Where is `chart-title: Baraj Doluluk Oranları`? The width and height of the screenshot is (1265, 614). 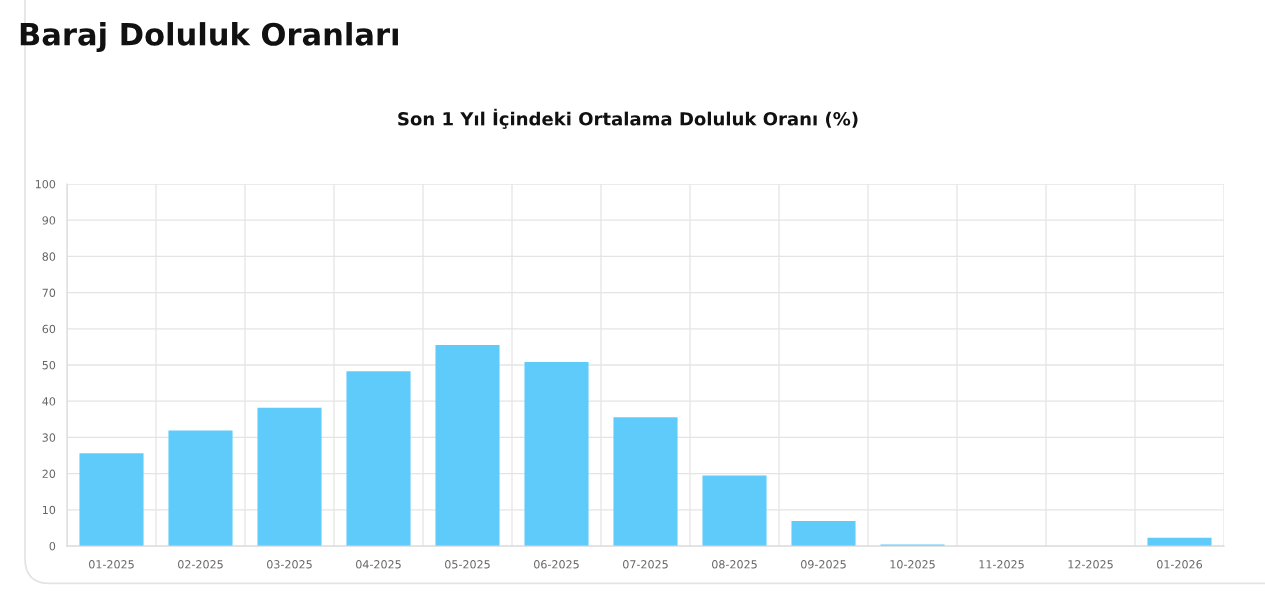 chart-title: Baraj Doluluk Oranları is located at coordinates (209, 37).